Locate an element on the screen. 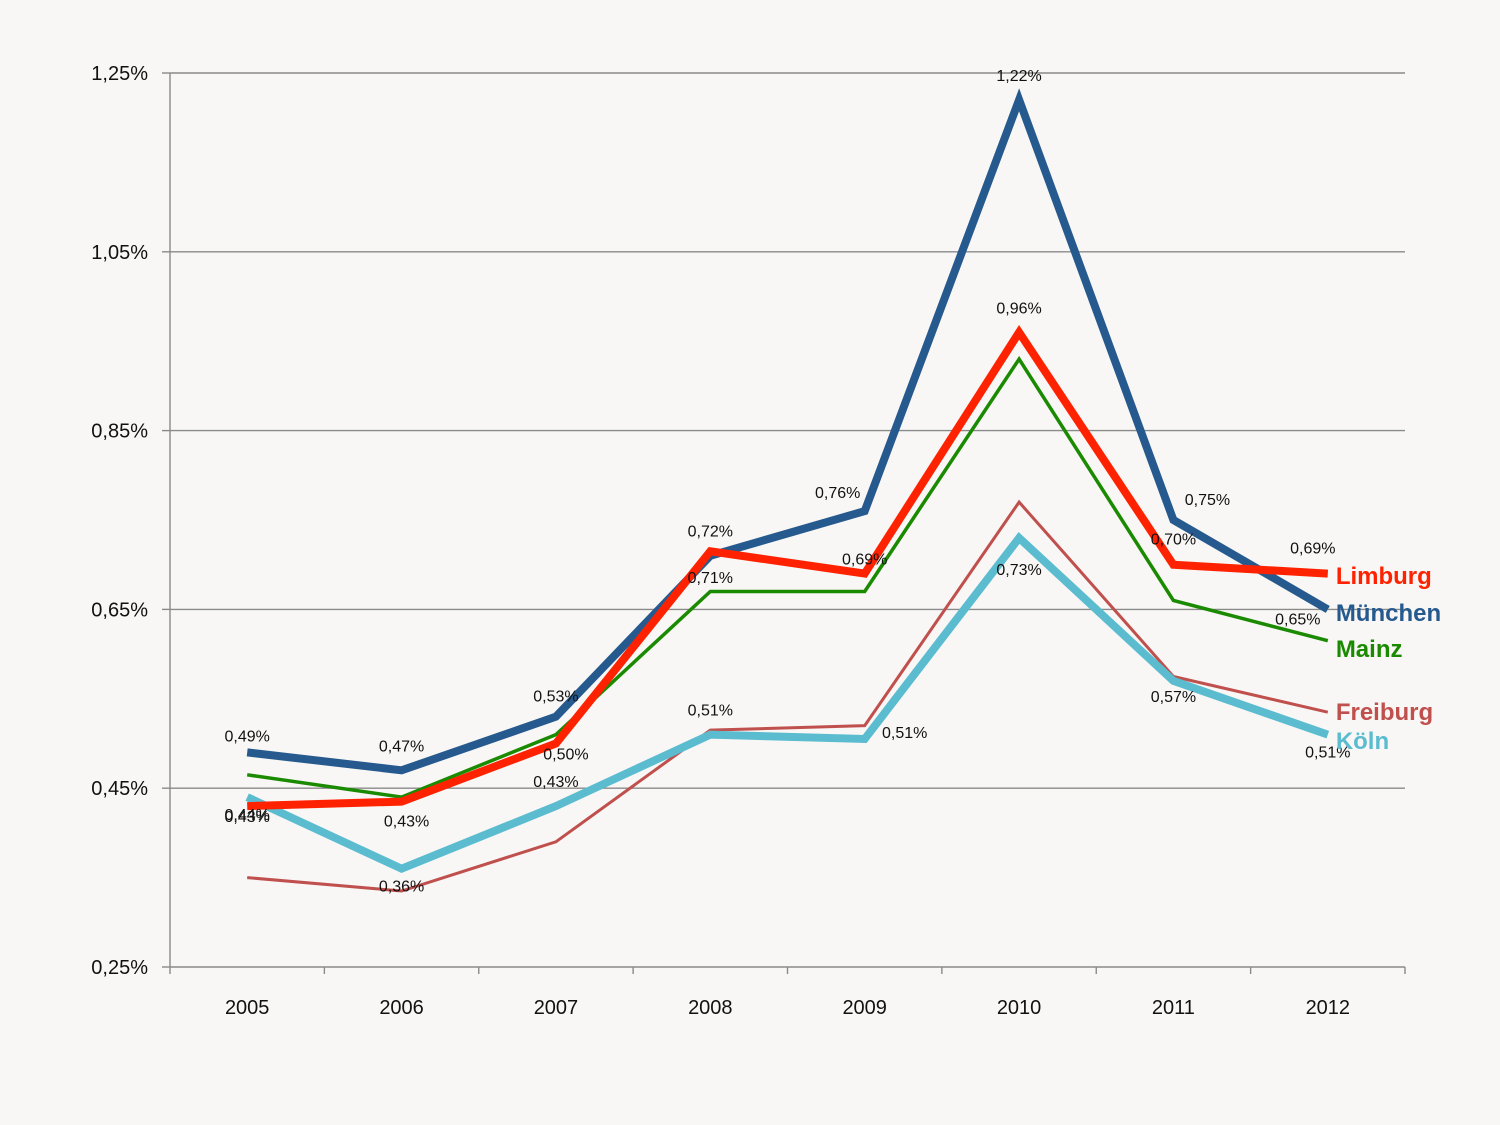 This screenshot has width=1500, height=1125. series-label-limburg: Limburg is located at coordinates (1384, 576).